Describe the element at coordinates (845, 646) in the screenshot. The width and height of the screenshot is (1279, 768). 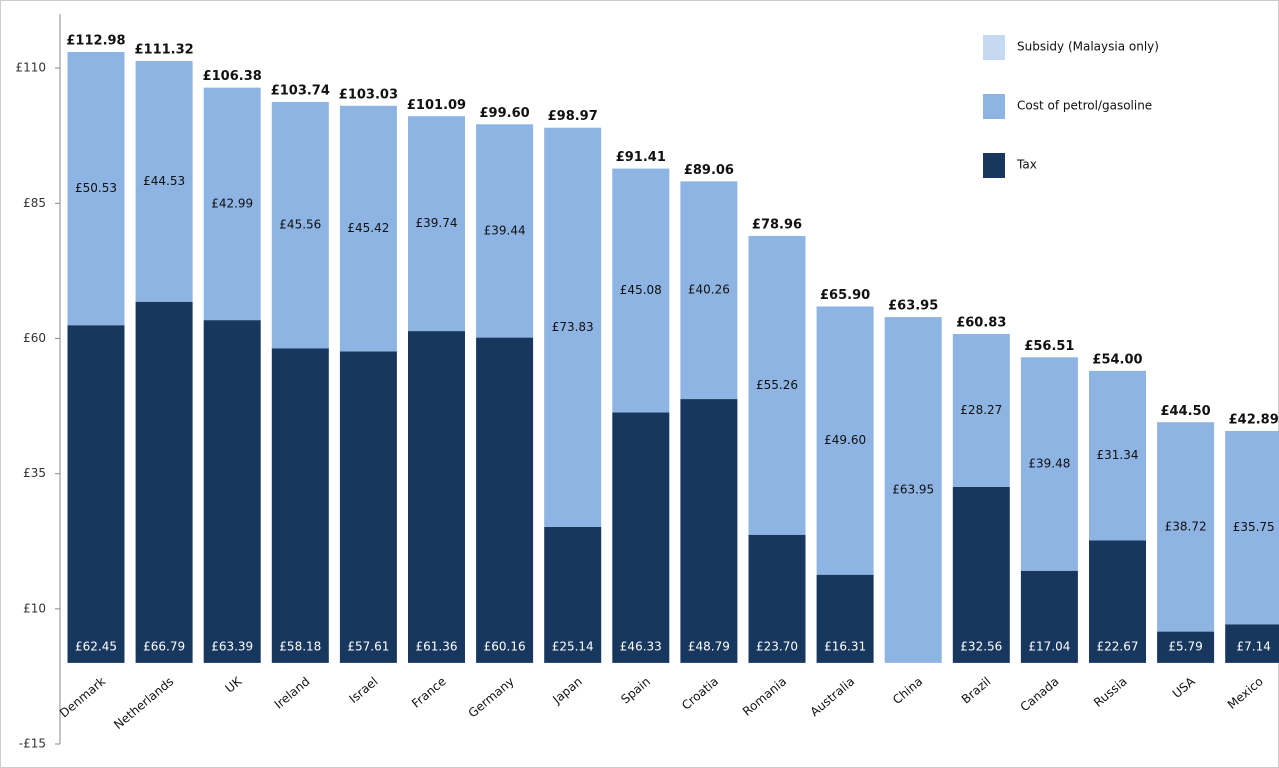
I see `data-label: £16.31` at that location.